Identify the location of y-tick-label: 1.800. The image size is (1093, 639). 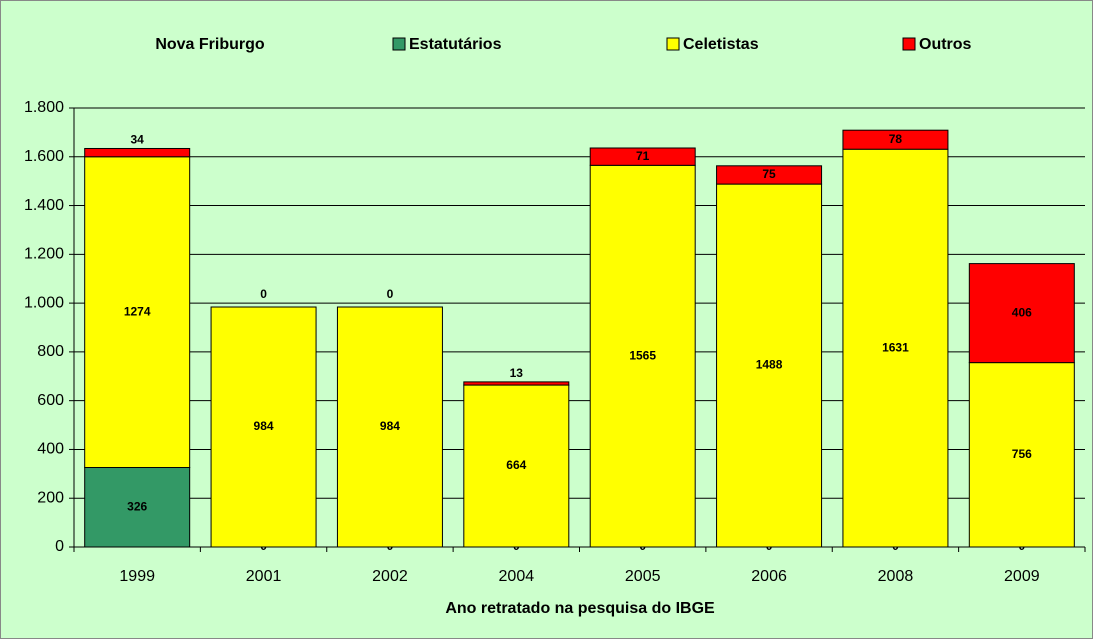
(44, 107).